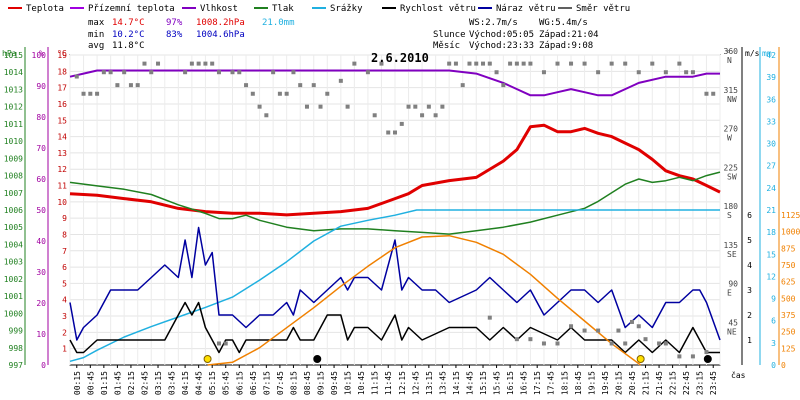 This screenshot has height=400, width=800. Describe the element at coordinates (16, 348) in the screenshot. I see `axis-hpa-tick: 998` at that location.